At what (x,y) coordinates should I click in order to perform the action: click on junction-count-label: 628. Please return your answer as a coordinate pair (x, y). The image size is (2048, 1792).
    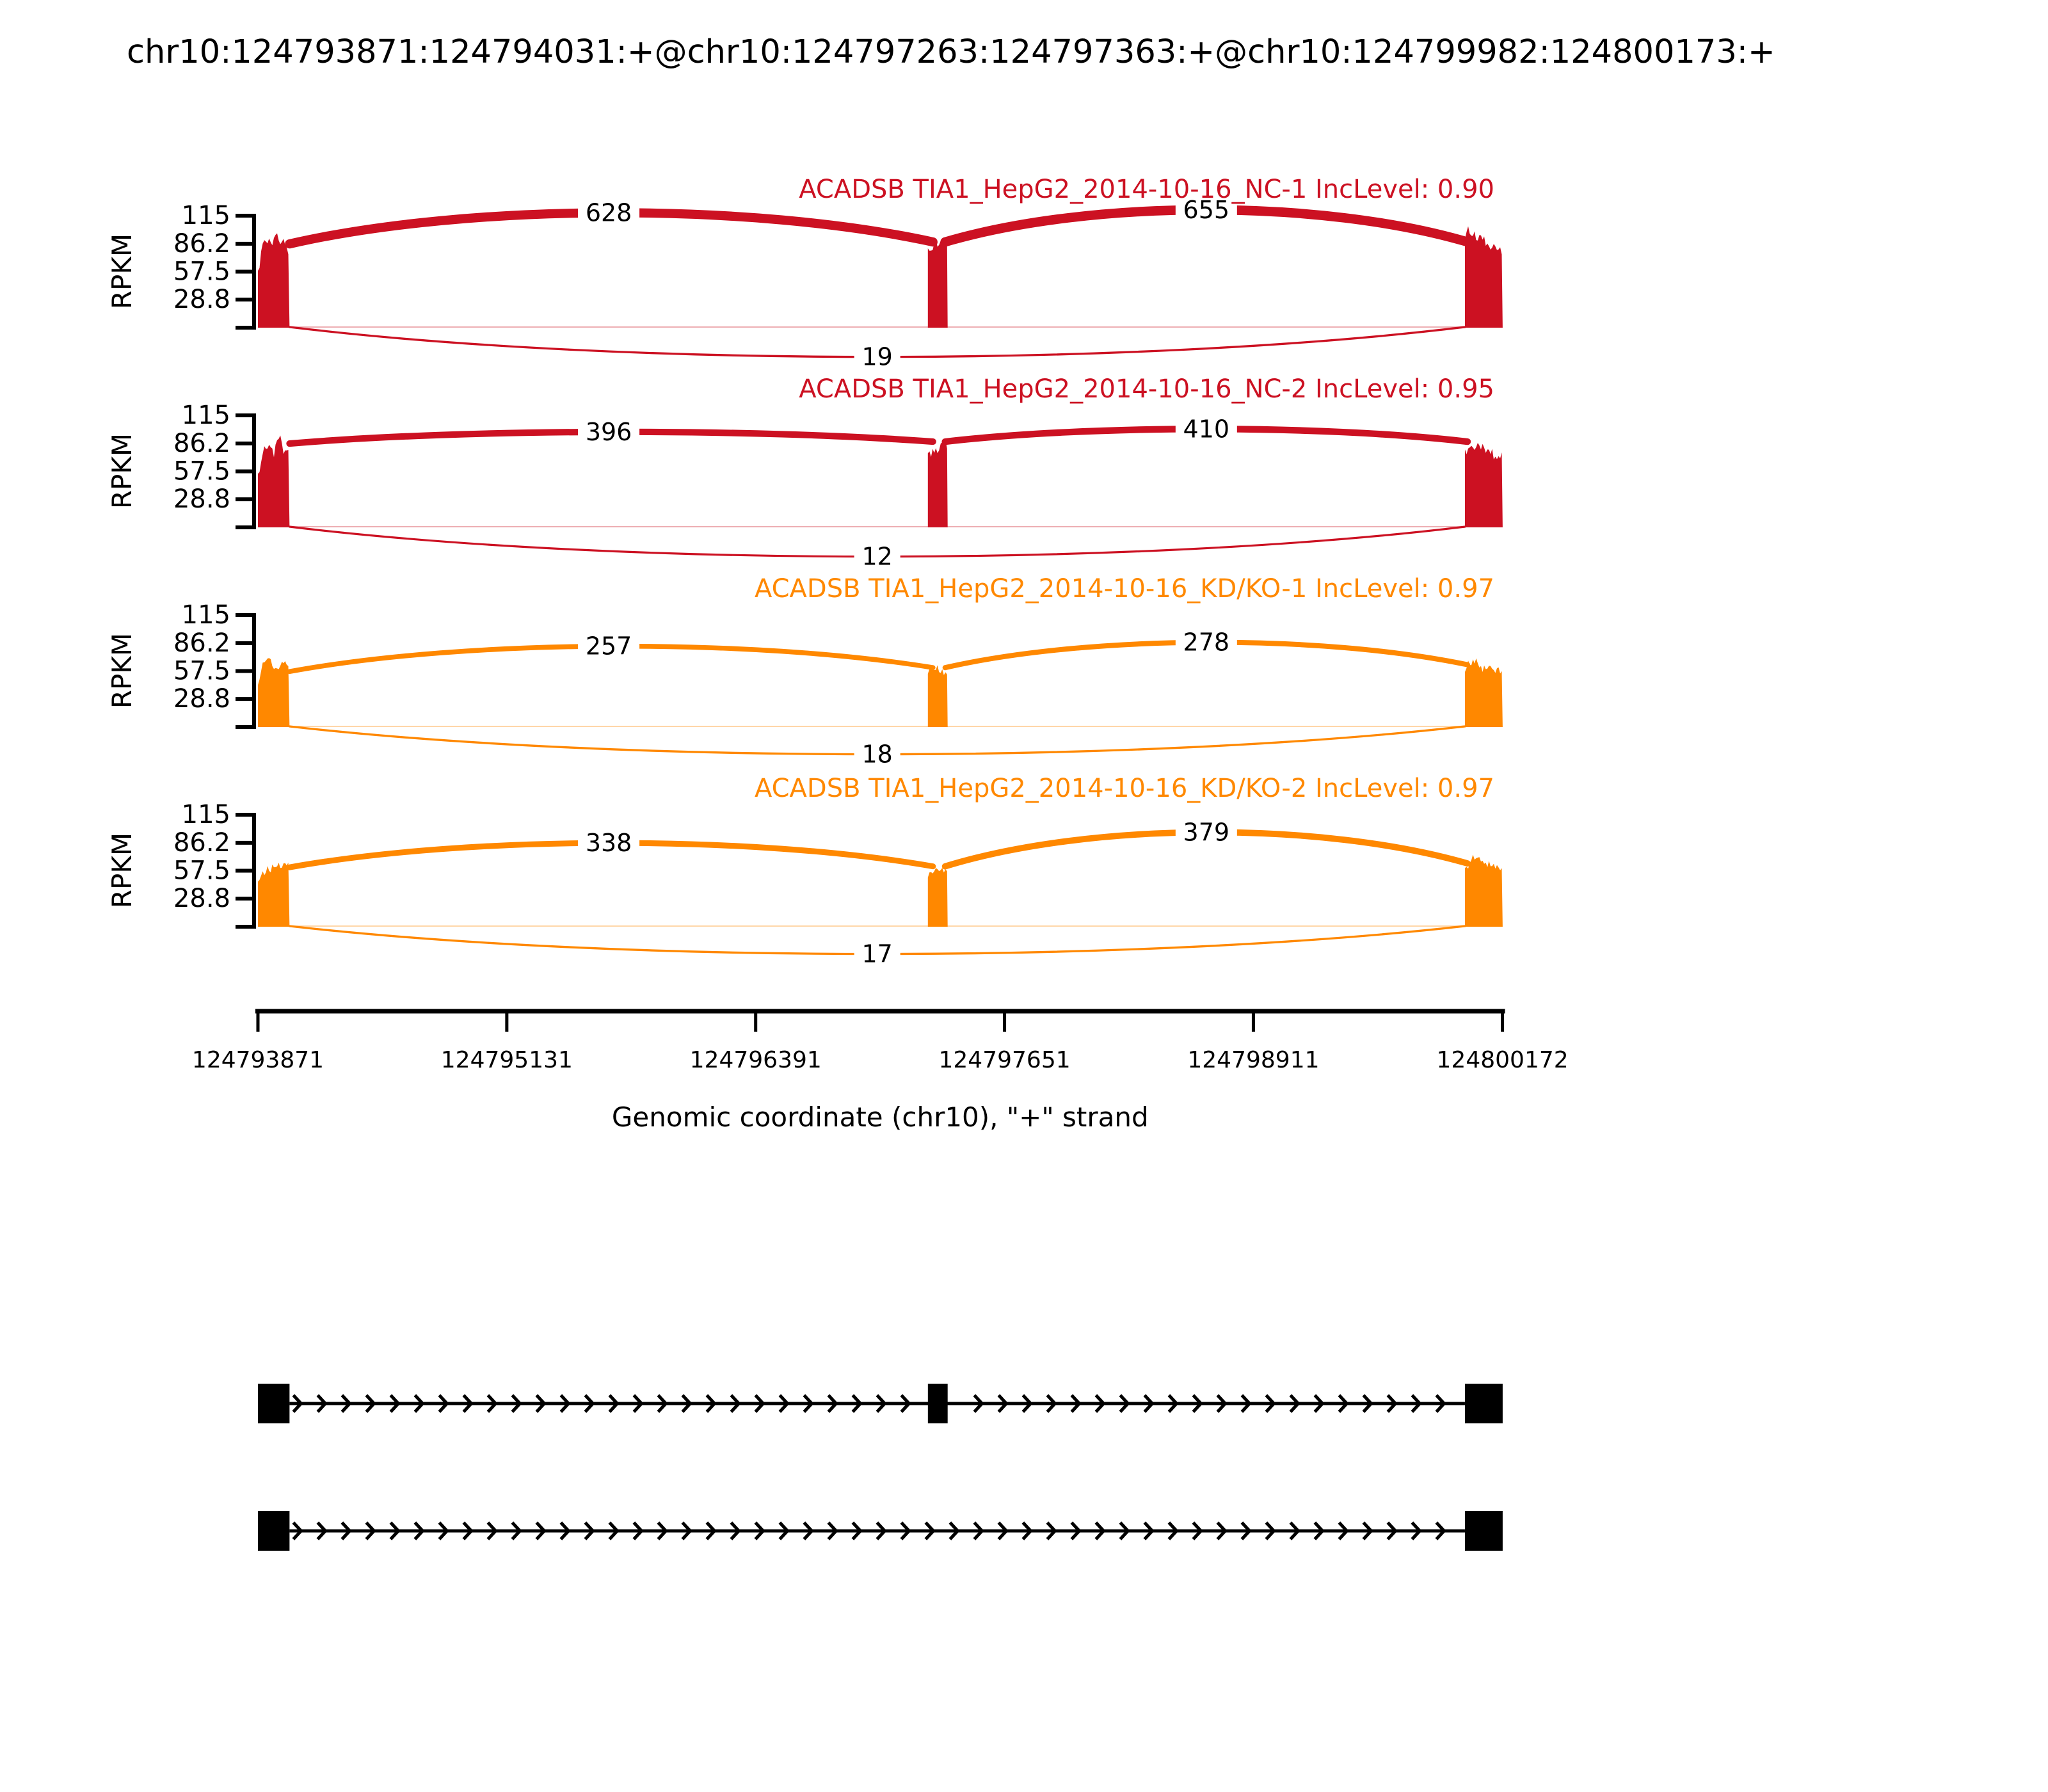
    Looking at the image, I should click on (609, 212).